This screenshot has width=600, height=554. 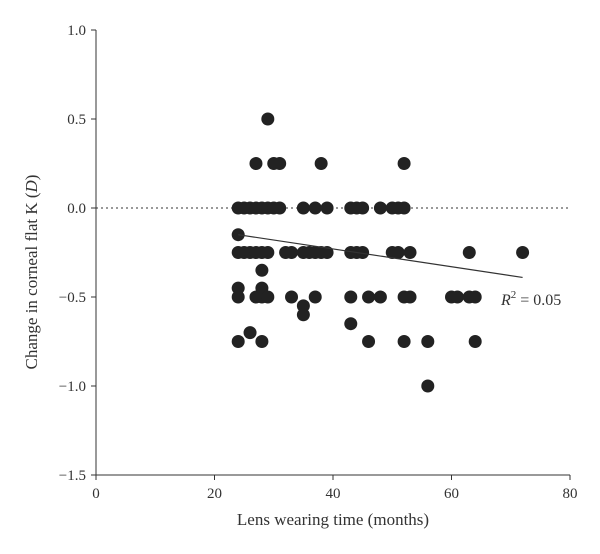 What do you see at coordinates (76, 120) in the screenshot?
I see `y-tick-label: 0.5` at bounding box center [76, 120].